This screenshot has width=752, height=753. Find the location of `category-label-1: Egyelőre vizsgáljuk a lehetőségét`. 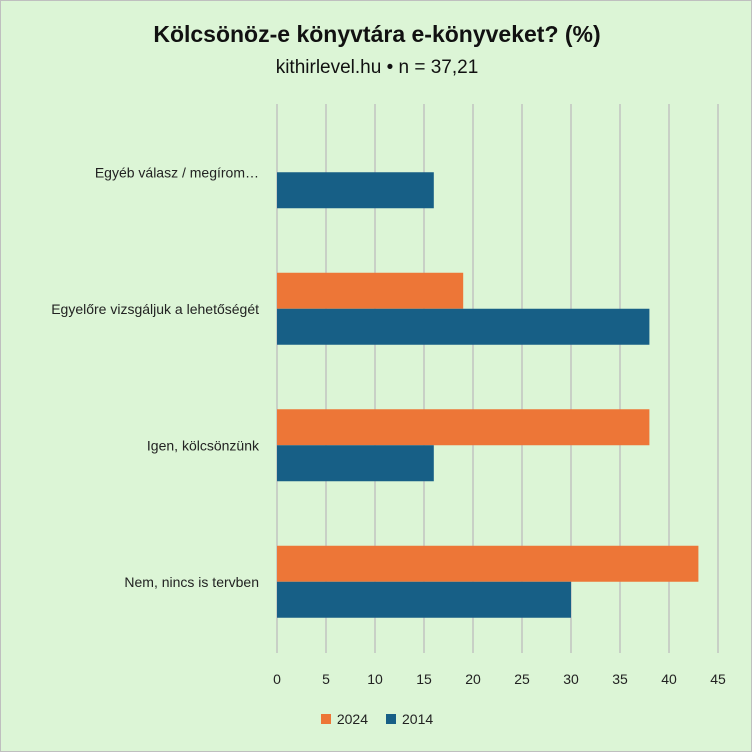

category-label-1: Egyelőre vizsgáljuk a lehetőségét is located at coordinates (155, 309).